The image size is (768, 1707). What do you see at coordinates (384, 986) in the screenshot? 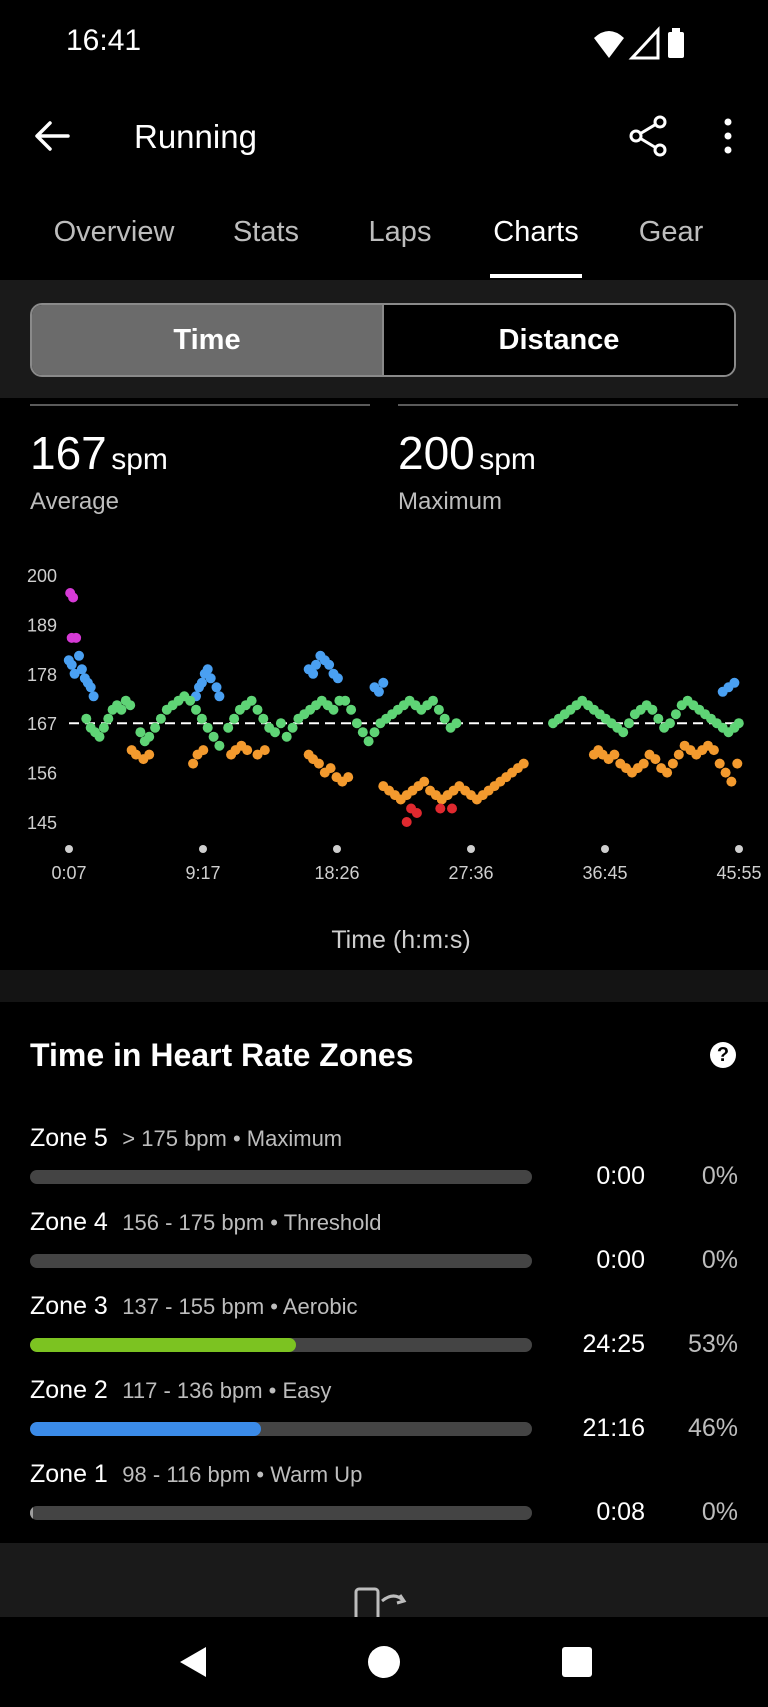
I see `section-separator` at bounding box center [384, 986].